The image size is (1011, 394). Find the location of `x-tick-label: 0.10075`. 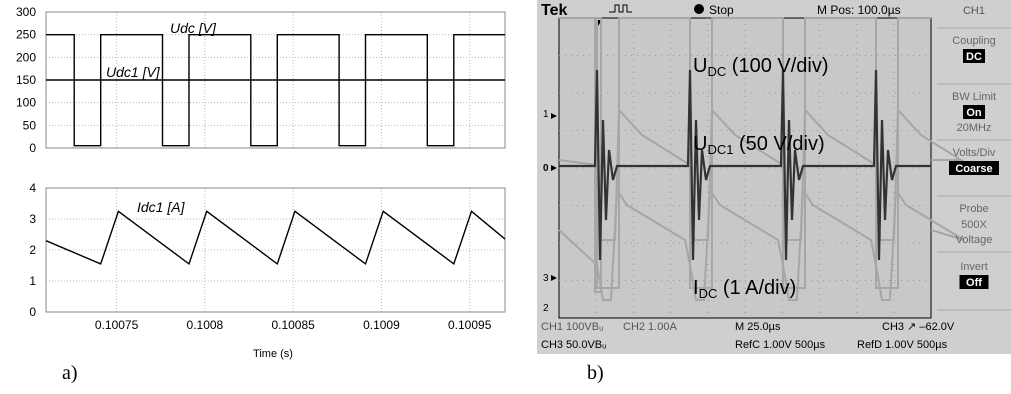

x-tick-label: 0.10075 is located at coordinates (117, 325).